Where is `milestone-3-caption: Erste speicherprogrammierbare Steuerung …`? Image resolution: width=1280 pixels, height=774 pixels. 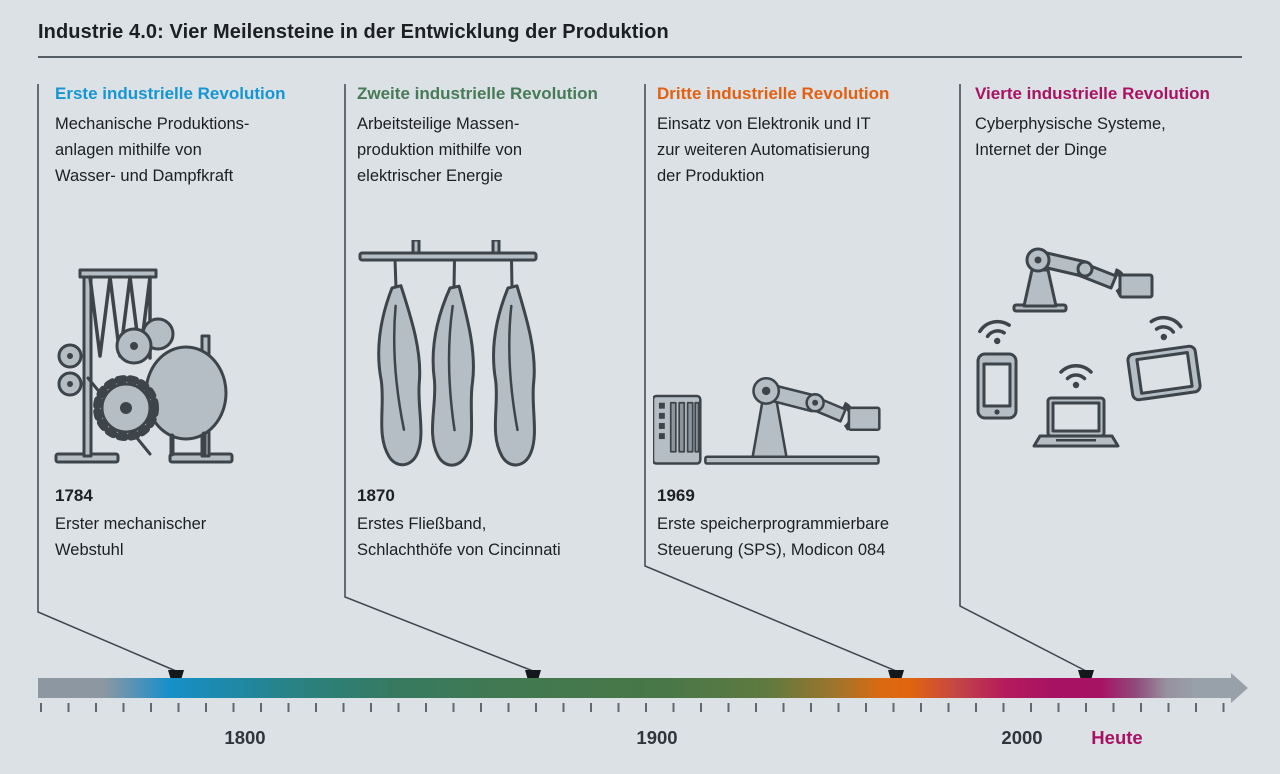
milestone-3-caption: Erste speicherprogrammierbare Steuerung … is located at coordinates (773, 537).